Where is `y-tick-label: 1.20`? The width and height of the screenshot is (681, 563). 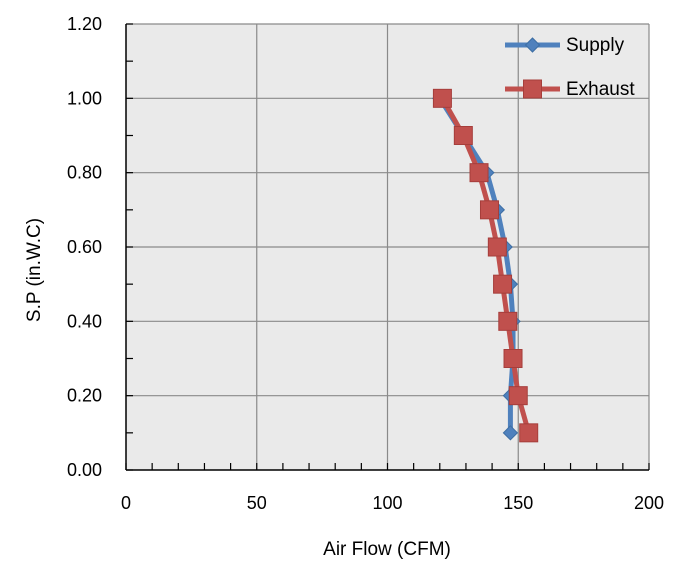
y-tick-label: 1.20 is located at coordinates (84, 24).